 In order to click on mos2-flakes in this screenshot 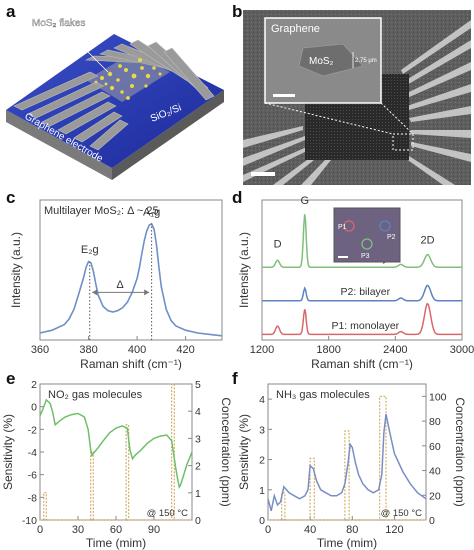, I will do `click(128, 79)`.